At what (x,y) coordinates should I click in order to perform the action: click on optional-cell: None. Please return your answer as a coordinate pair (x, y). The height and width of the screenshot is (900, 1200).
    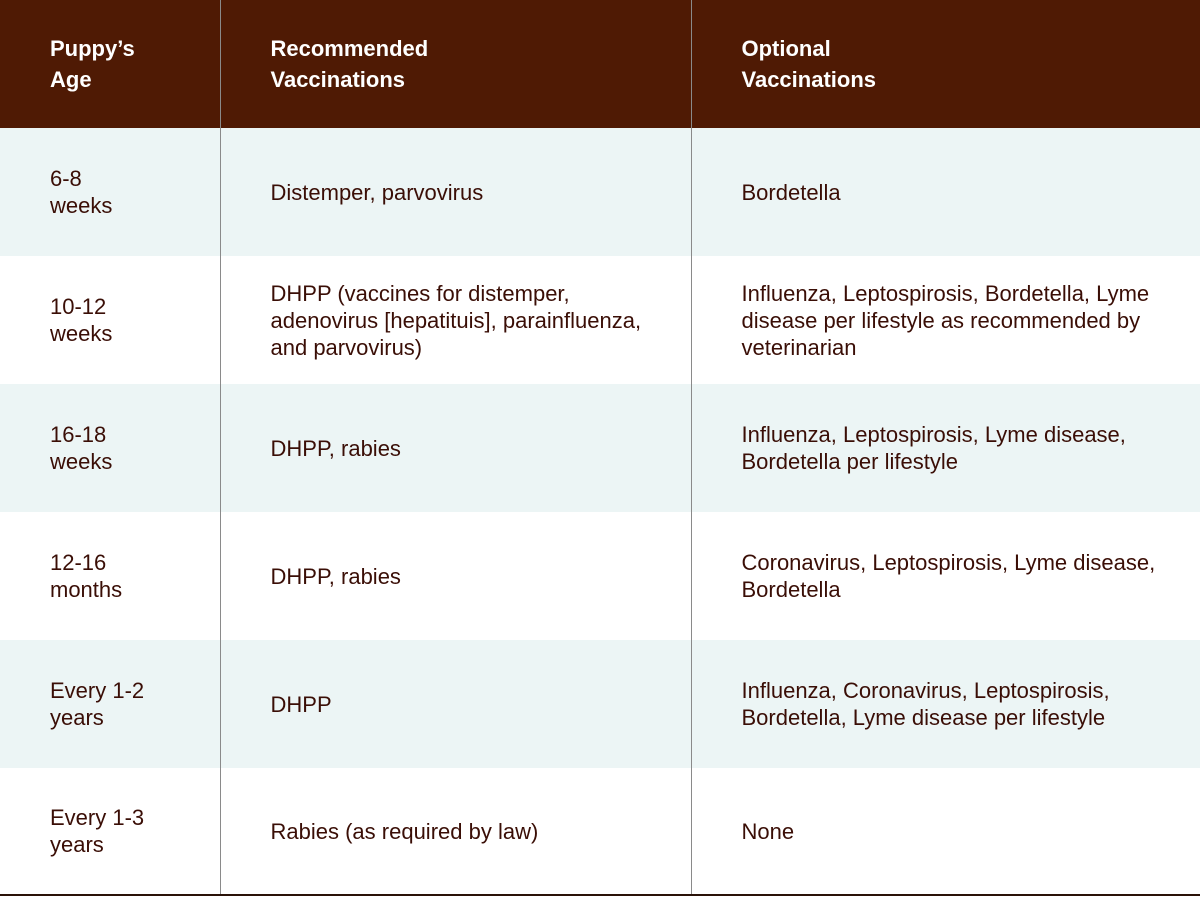
    Looking at the image, I should click on (945, 831).